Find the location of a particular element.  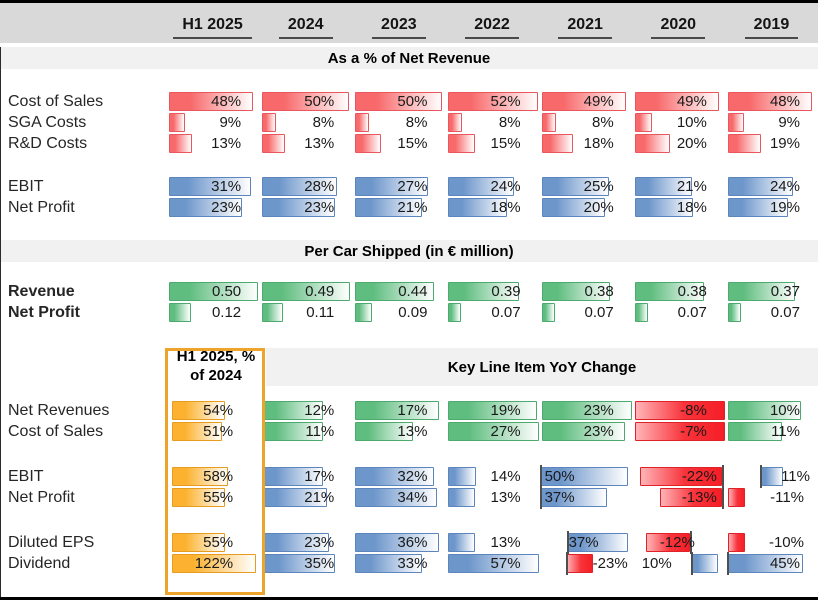

table-row: Dividend 122% 35% 33% 57% -23% 10% 45% is located at coordinates (409, 563).